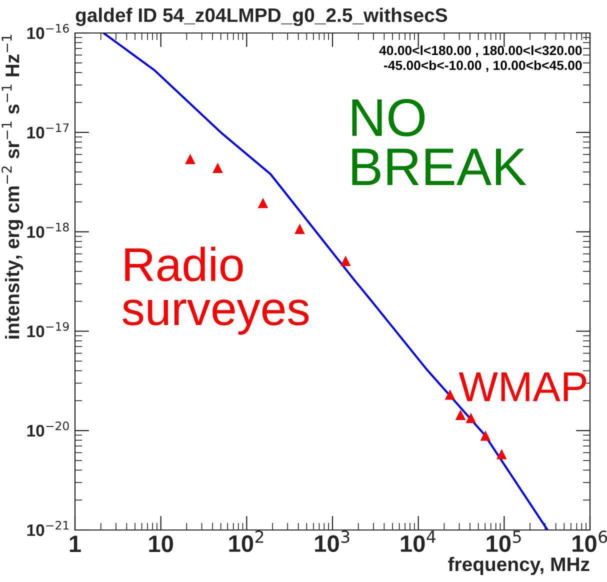 Image resolution: width=607 pixels, height=582 pixels. I want to click on y-tick-label: 10$^{−17}$, so click(48, 130).